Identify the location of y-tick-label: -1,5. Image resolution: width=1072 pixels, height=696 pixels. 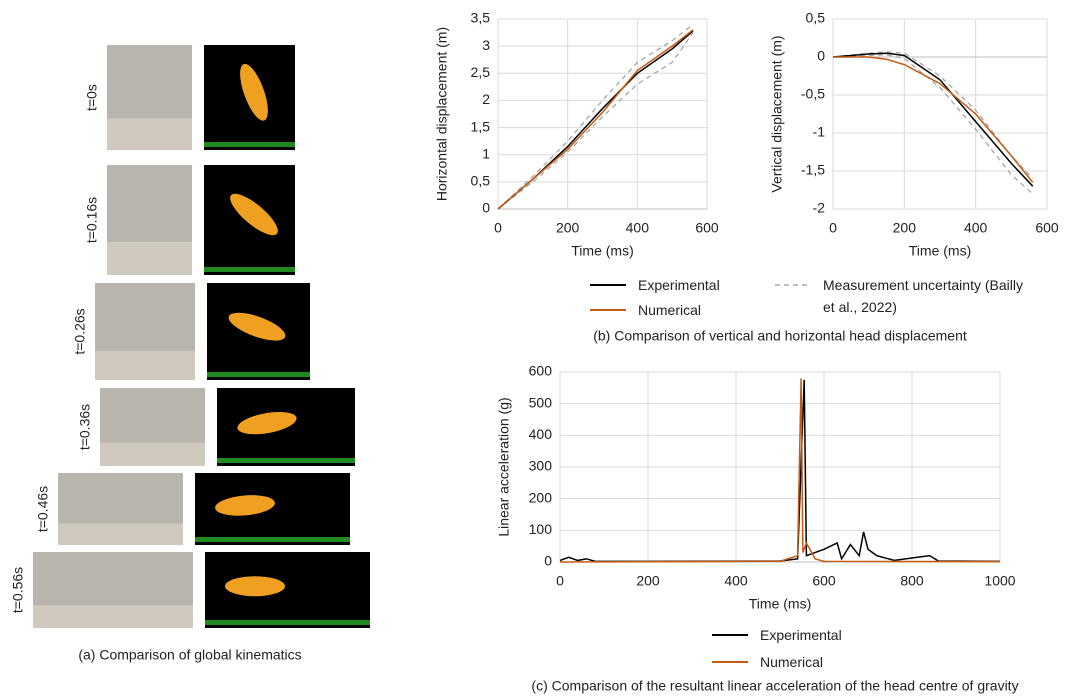
(813, 170).